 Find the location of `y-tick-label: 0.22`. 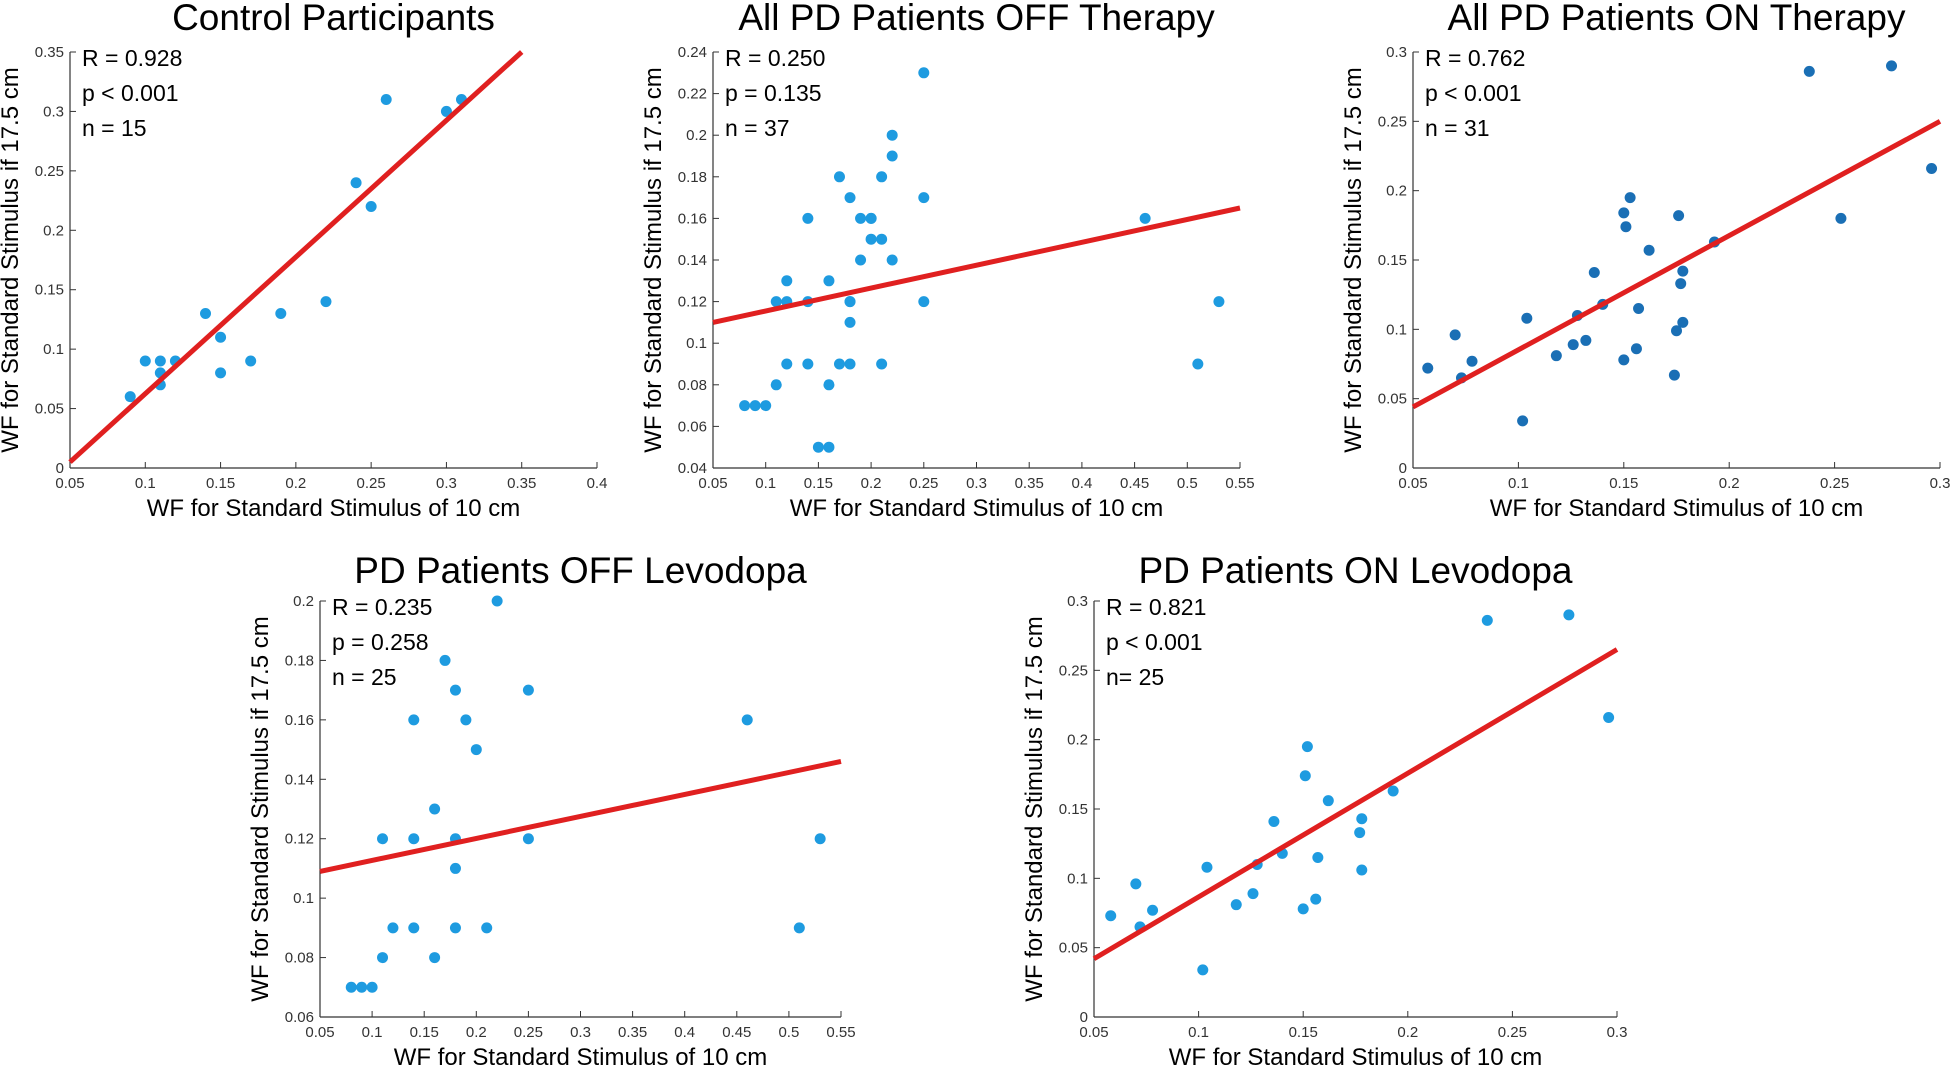

y-tick-label: 0.22 is located at coordinates (692, 94).